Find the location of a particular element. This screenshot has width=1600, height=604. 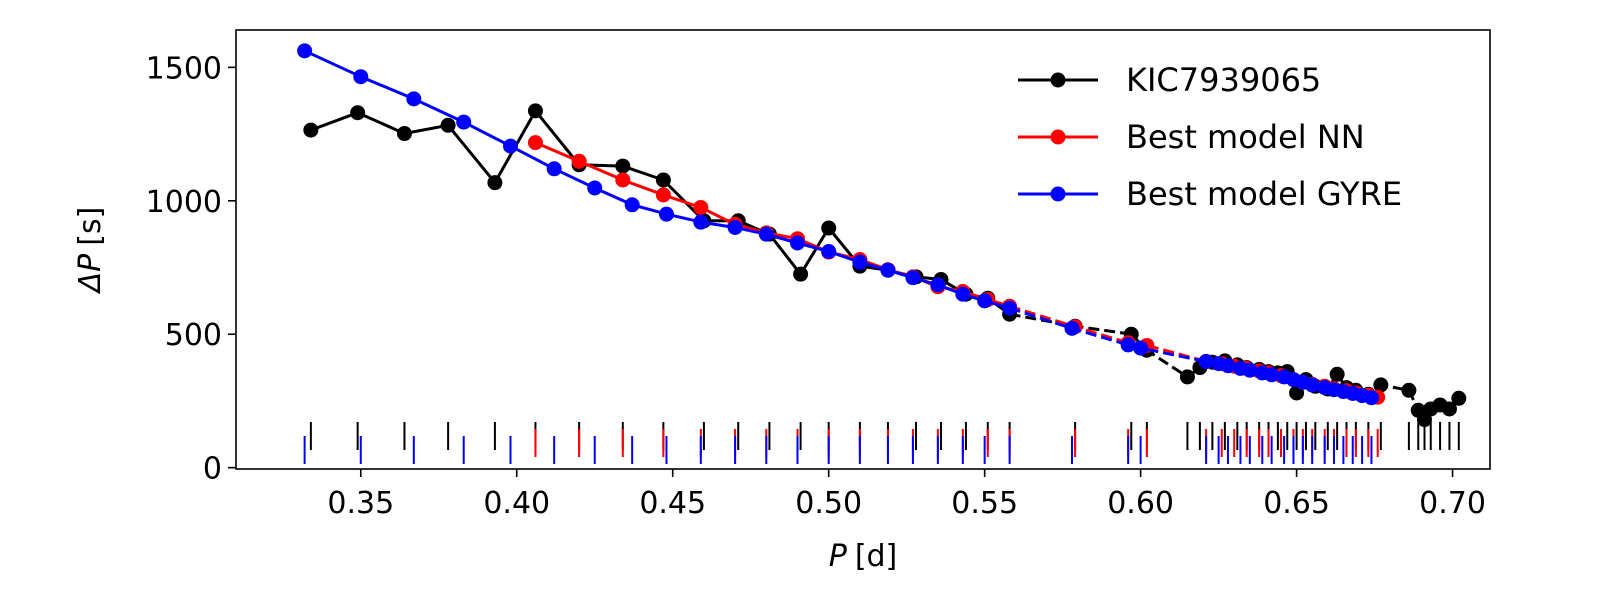

y-axis-label: ΔP [s] is located at coordinates (90, 251).